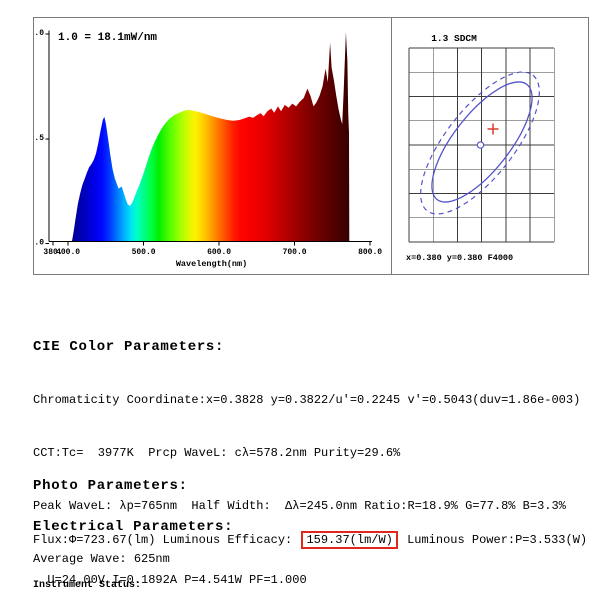  What do you see at coordinates (107, 38) in the screenshot?
I see `scale-annotation: 1.0 = 18.1mW/nm` at bounding box center [107, 38].